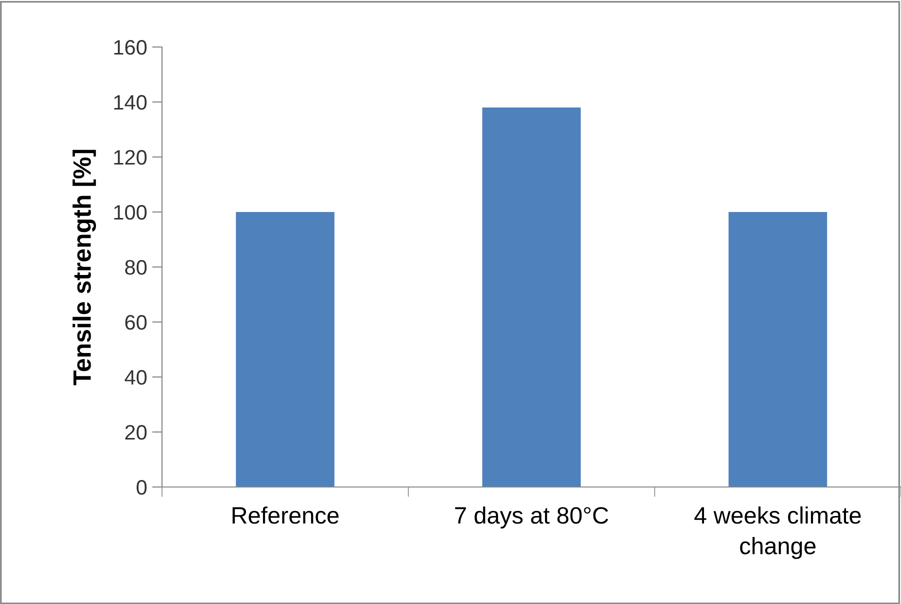 Image resolution: width=901 pixels, height=604 pixels. I want to click on y-tick-label: 60, so click(136, 322).